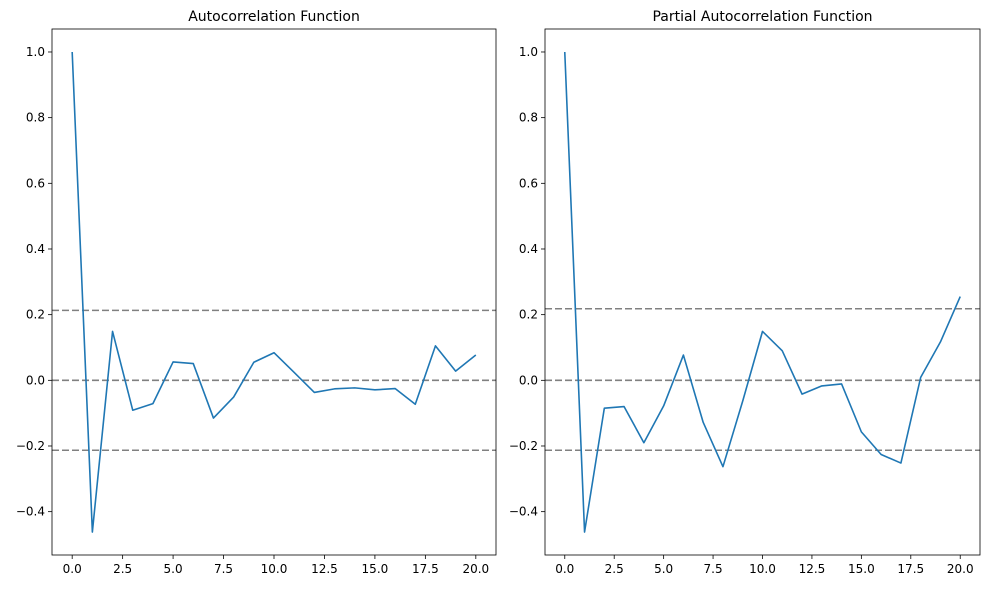 The height and width of the screenshot is (589, 989). I want to click on acf-y-tick-label: 0.2, so click(35, 315).